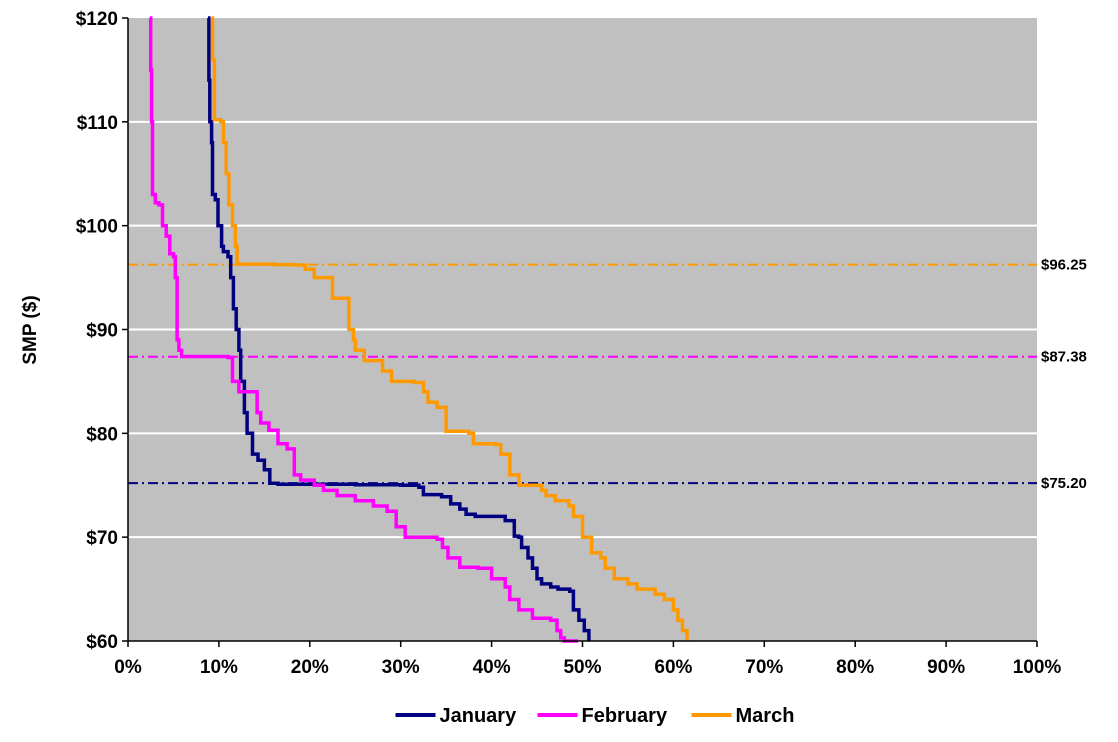 This screenshot has height=742, width=1118. What do you see at coordinates (401, 667) in the screenshot?
I see `x-tick-label: 30%` at bounding box center [401, 667].